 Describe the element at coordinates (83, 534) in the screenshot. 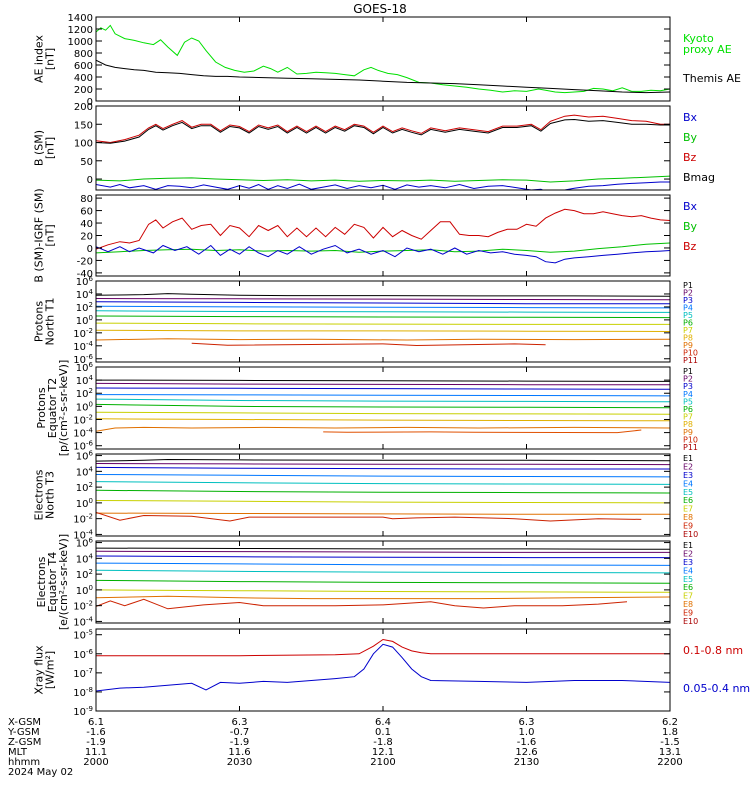

I see `y-tick-label: 10⁻⁴` at that location.